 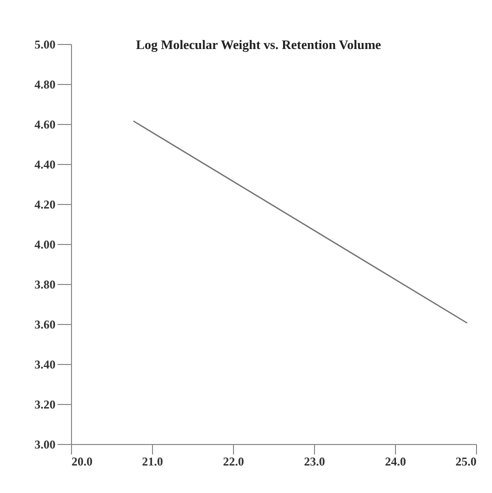 What do you see at coordinates (45, 445) in the screenshot?
I see `y-tick-label: 3.00` at bounding box center [45, 445].